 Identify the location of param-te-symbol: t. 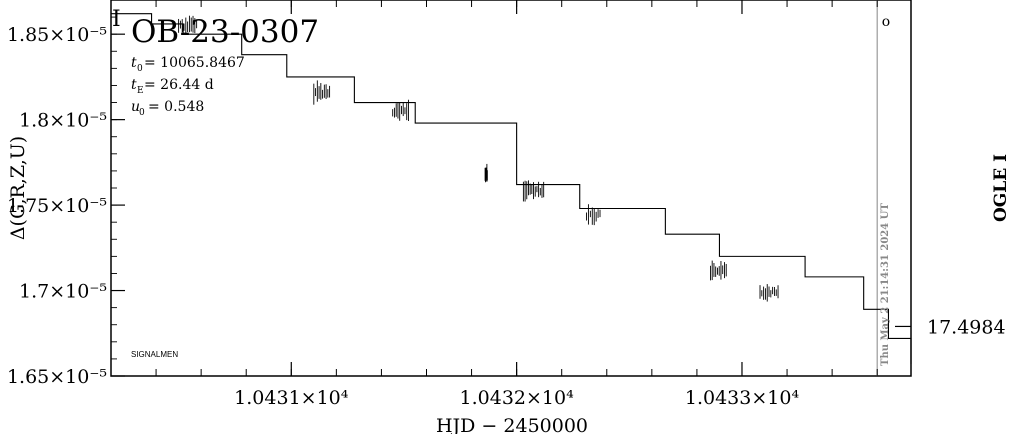
(134, 85).